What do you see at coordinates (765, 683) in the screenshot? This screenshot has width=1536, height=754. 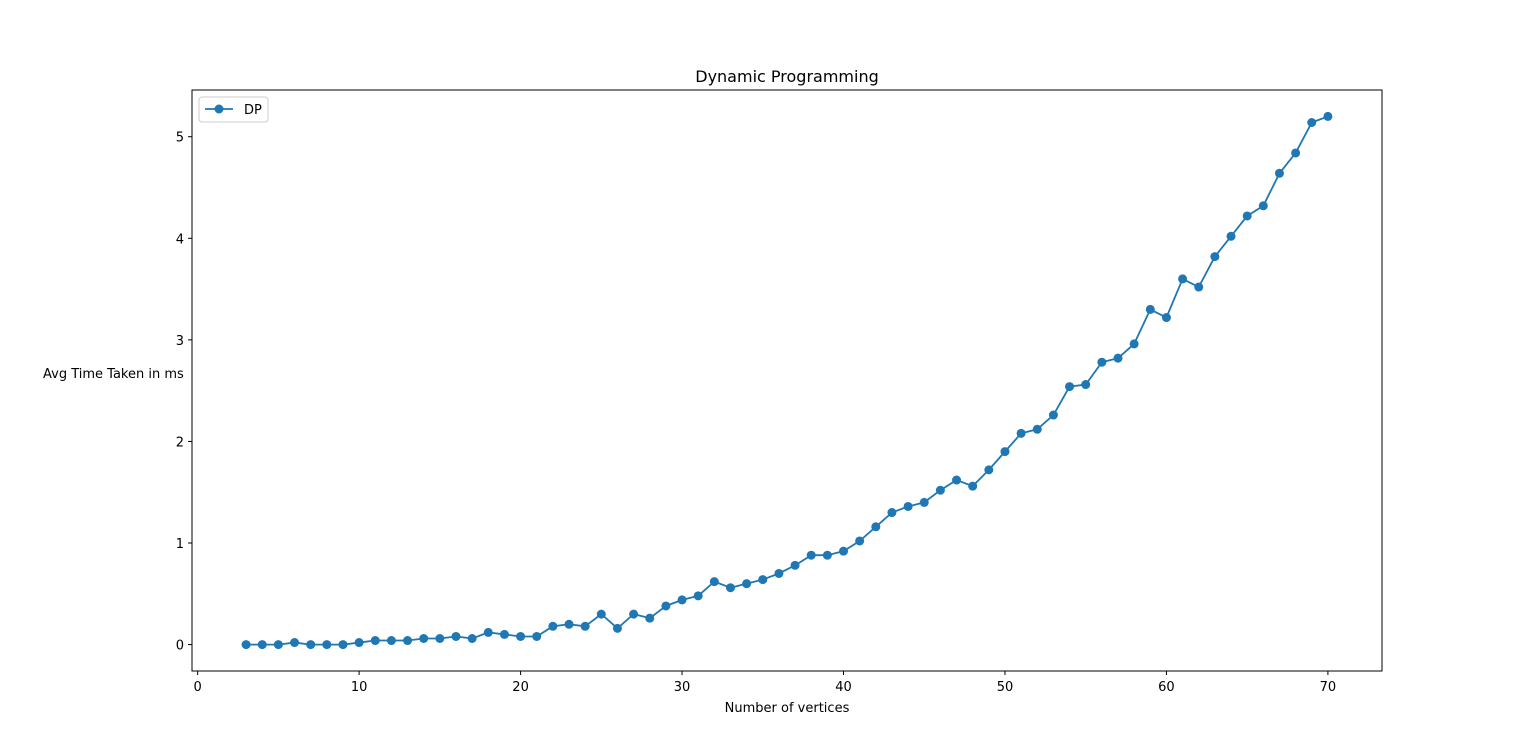 I see `x-axis: 0 10 20 30 40 50 60 70` at bounding box center [765, 683].